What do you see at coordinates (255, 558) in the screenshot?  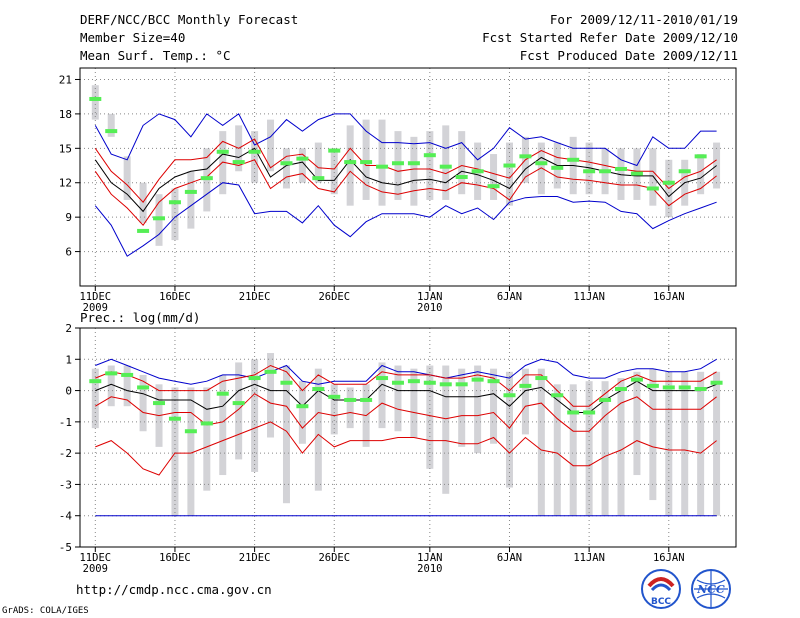 I see `x-tick-label: 21DEC` at bounding box center [255, 558].